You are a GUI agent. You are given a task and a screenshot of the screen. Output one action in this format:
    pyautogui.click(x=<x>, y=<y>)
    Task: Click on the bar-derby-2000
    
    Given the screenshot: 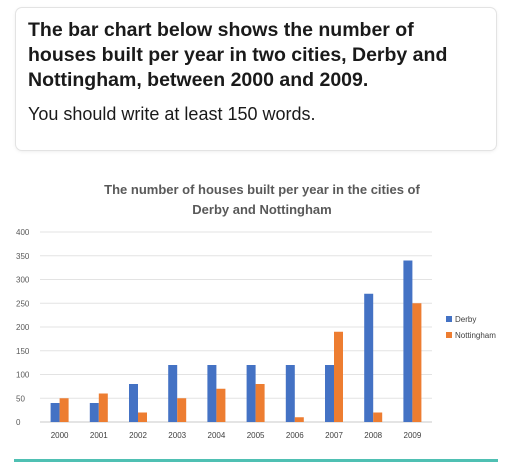 What is the action you would take?
    pyautogui.click(x=55, y=412)
    